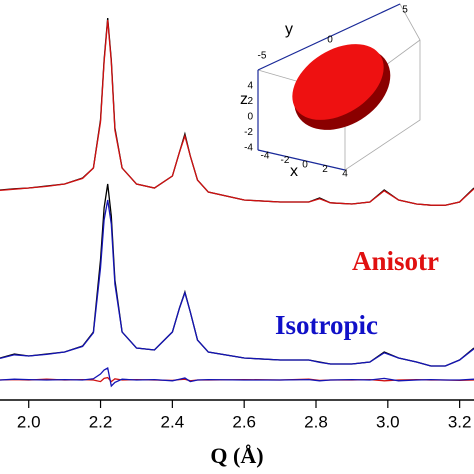 This screenshot has width=474, height=474. I want to click on x-tick-label: 2.6, so click(244, 421).